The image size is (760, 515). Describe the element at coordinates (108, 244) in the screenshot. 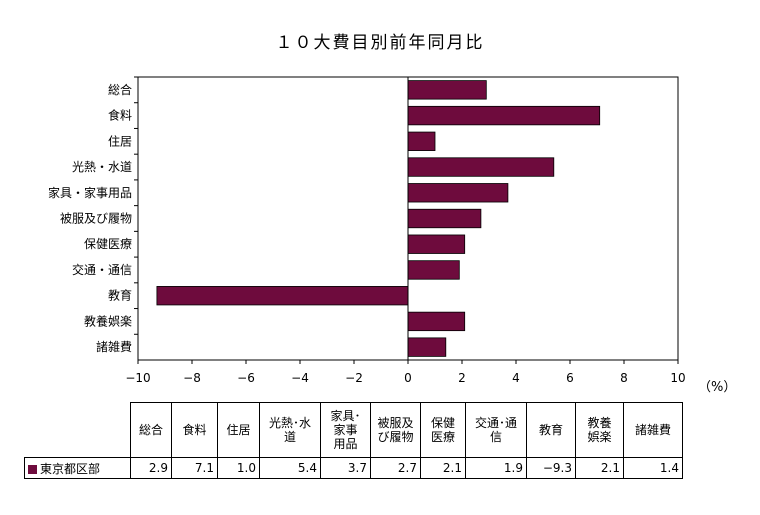

I see `category-label: 保健医療` at that location.